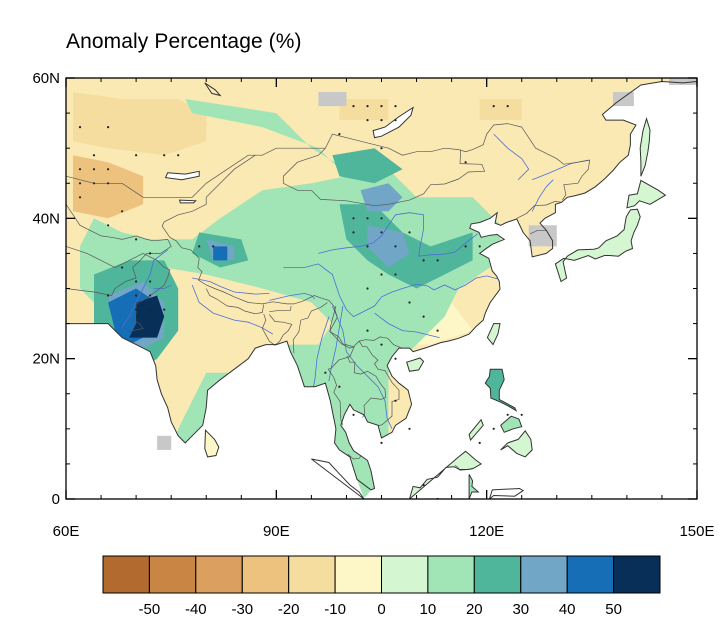  I want to click on y-tick-label: 0, so click(56, 499).